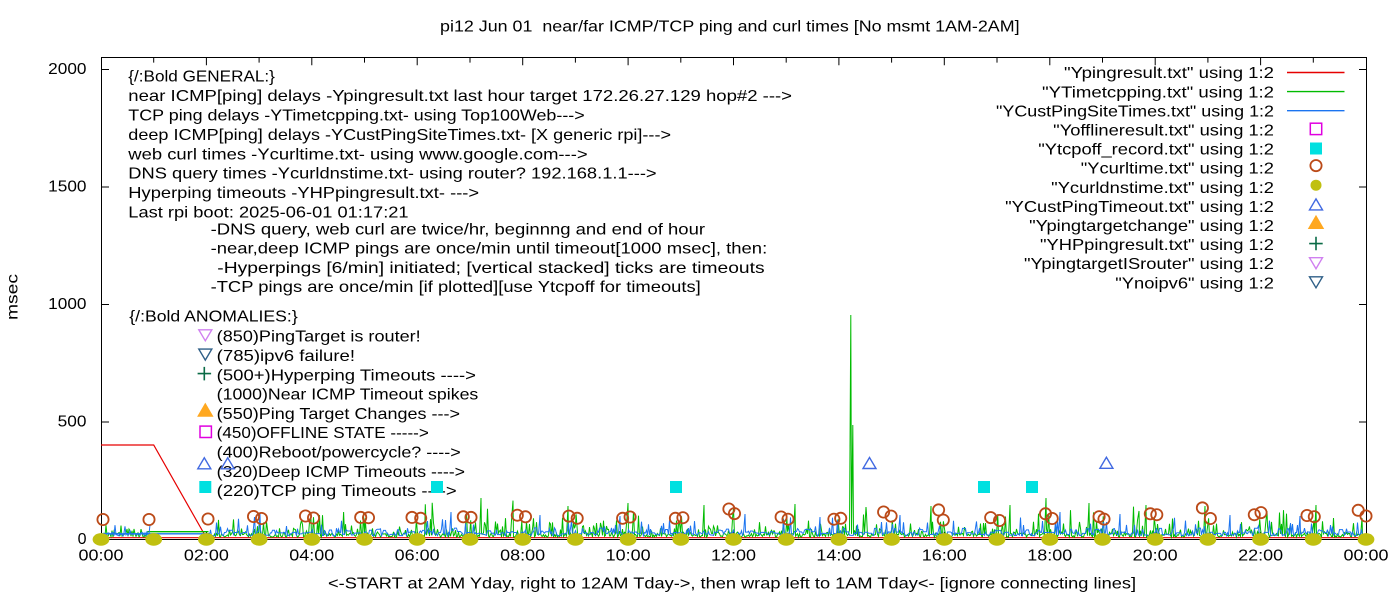 The width and height of the screenshot is (1400, 605). What do you see at coordinates (337, 491) in the screenshot?
I see `svg-text: (220)TCP ping Timeouts ---->` at bounding box center [337, 491].